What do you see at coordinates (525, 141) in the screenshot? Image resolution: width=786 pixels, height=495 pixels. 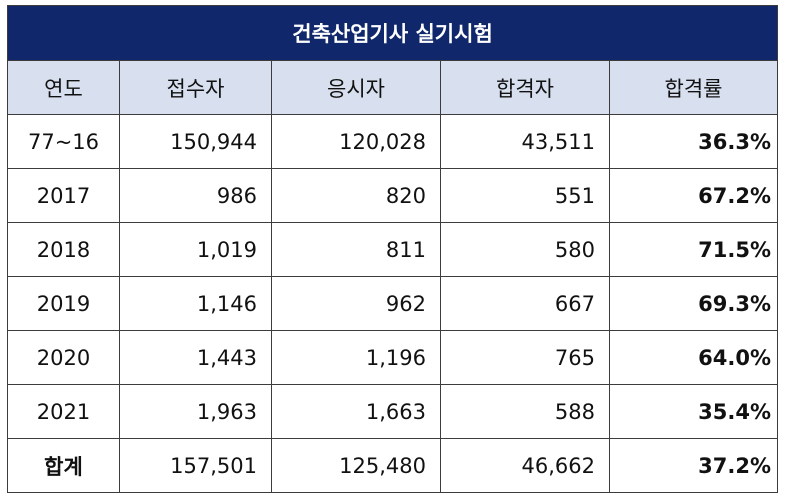 I see `cell-passers: 43,511` at bounding box center [525, 141].